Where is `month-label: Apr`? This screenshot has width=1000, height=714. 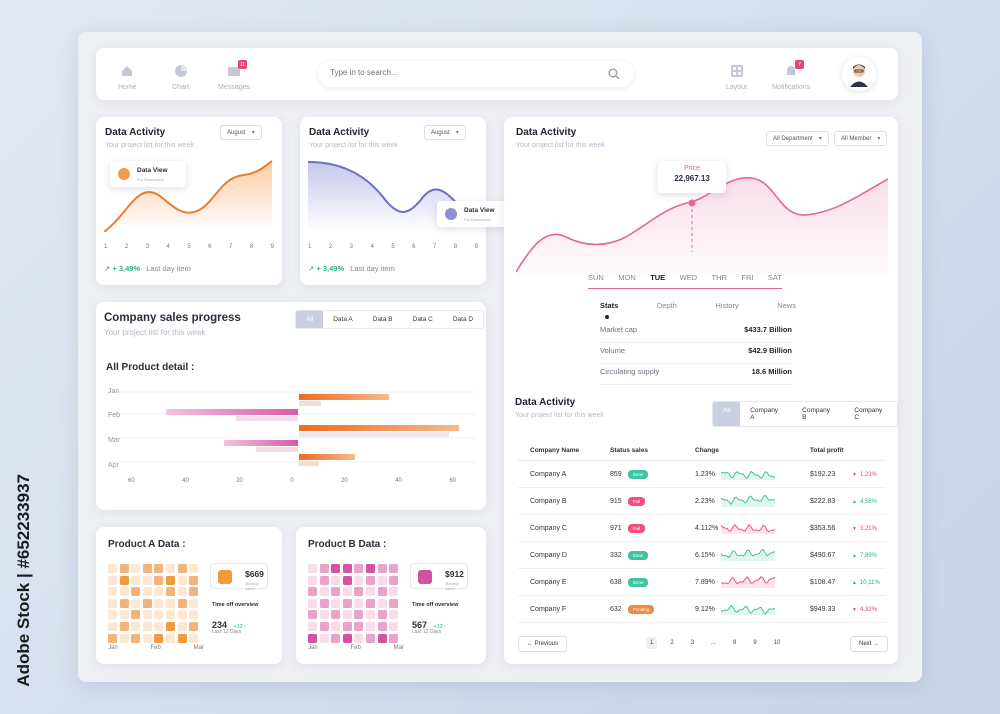
month-label: Apr is located at coordinates (113, 465).